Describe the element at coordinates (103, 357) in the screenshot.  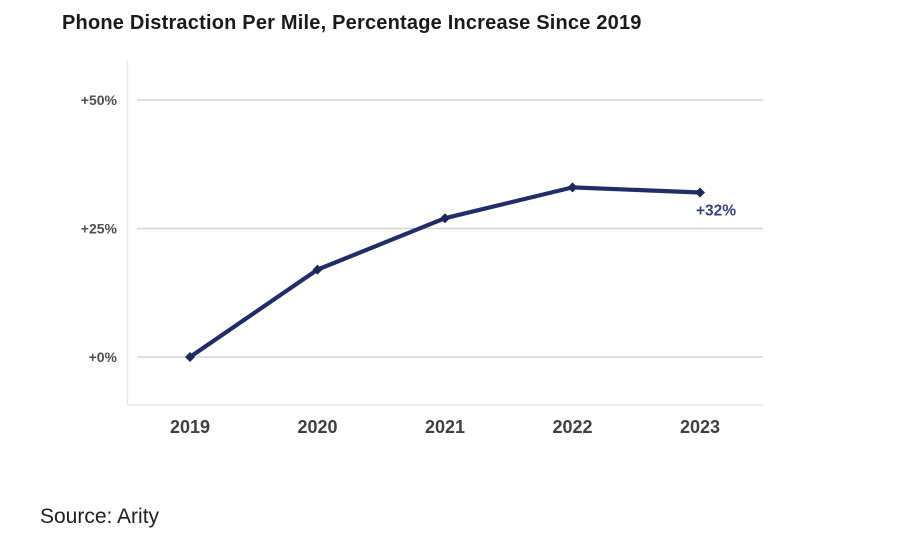
I see `y-tick-label: +0%` at that location.